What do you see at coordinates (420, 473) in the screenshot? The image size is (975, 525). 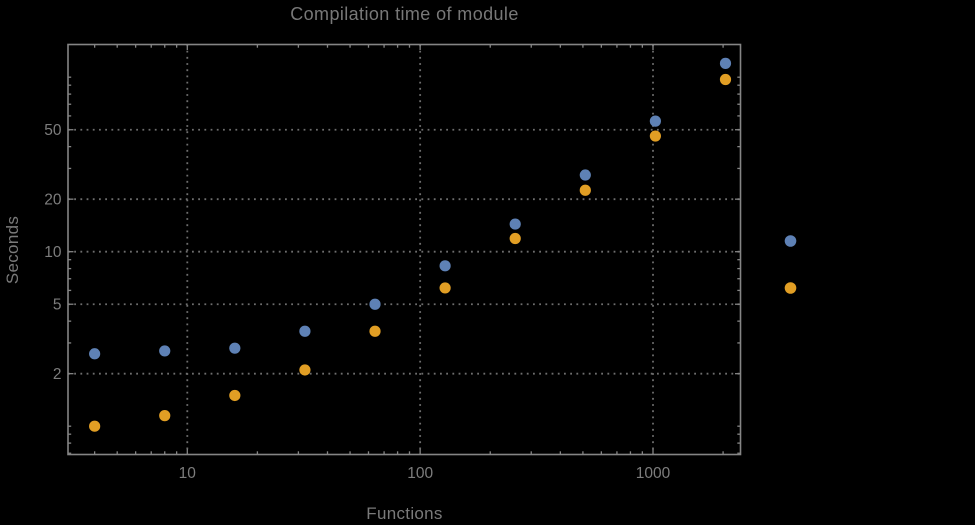 I see `x-tick-label-100: 100` at bounding box center [420, 473].